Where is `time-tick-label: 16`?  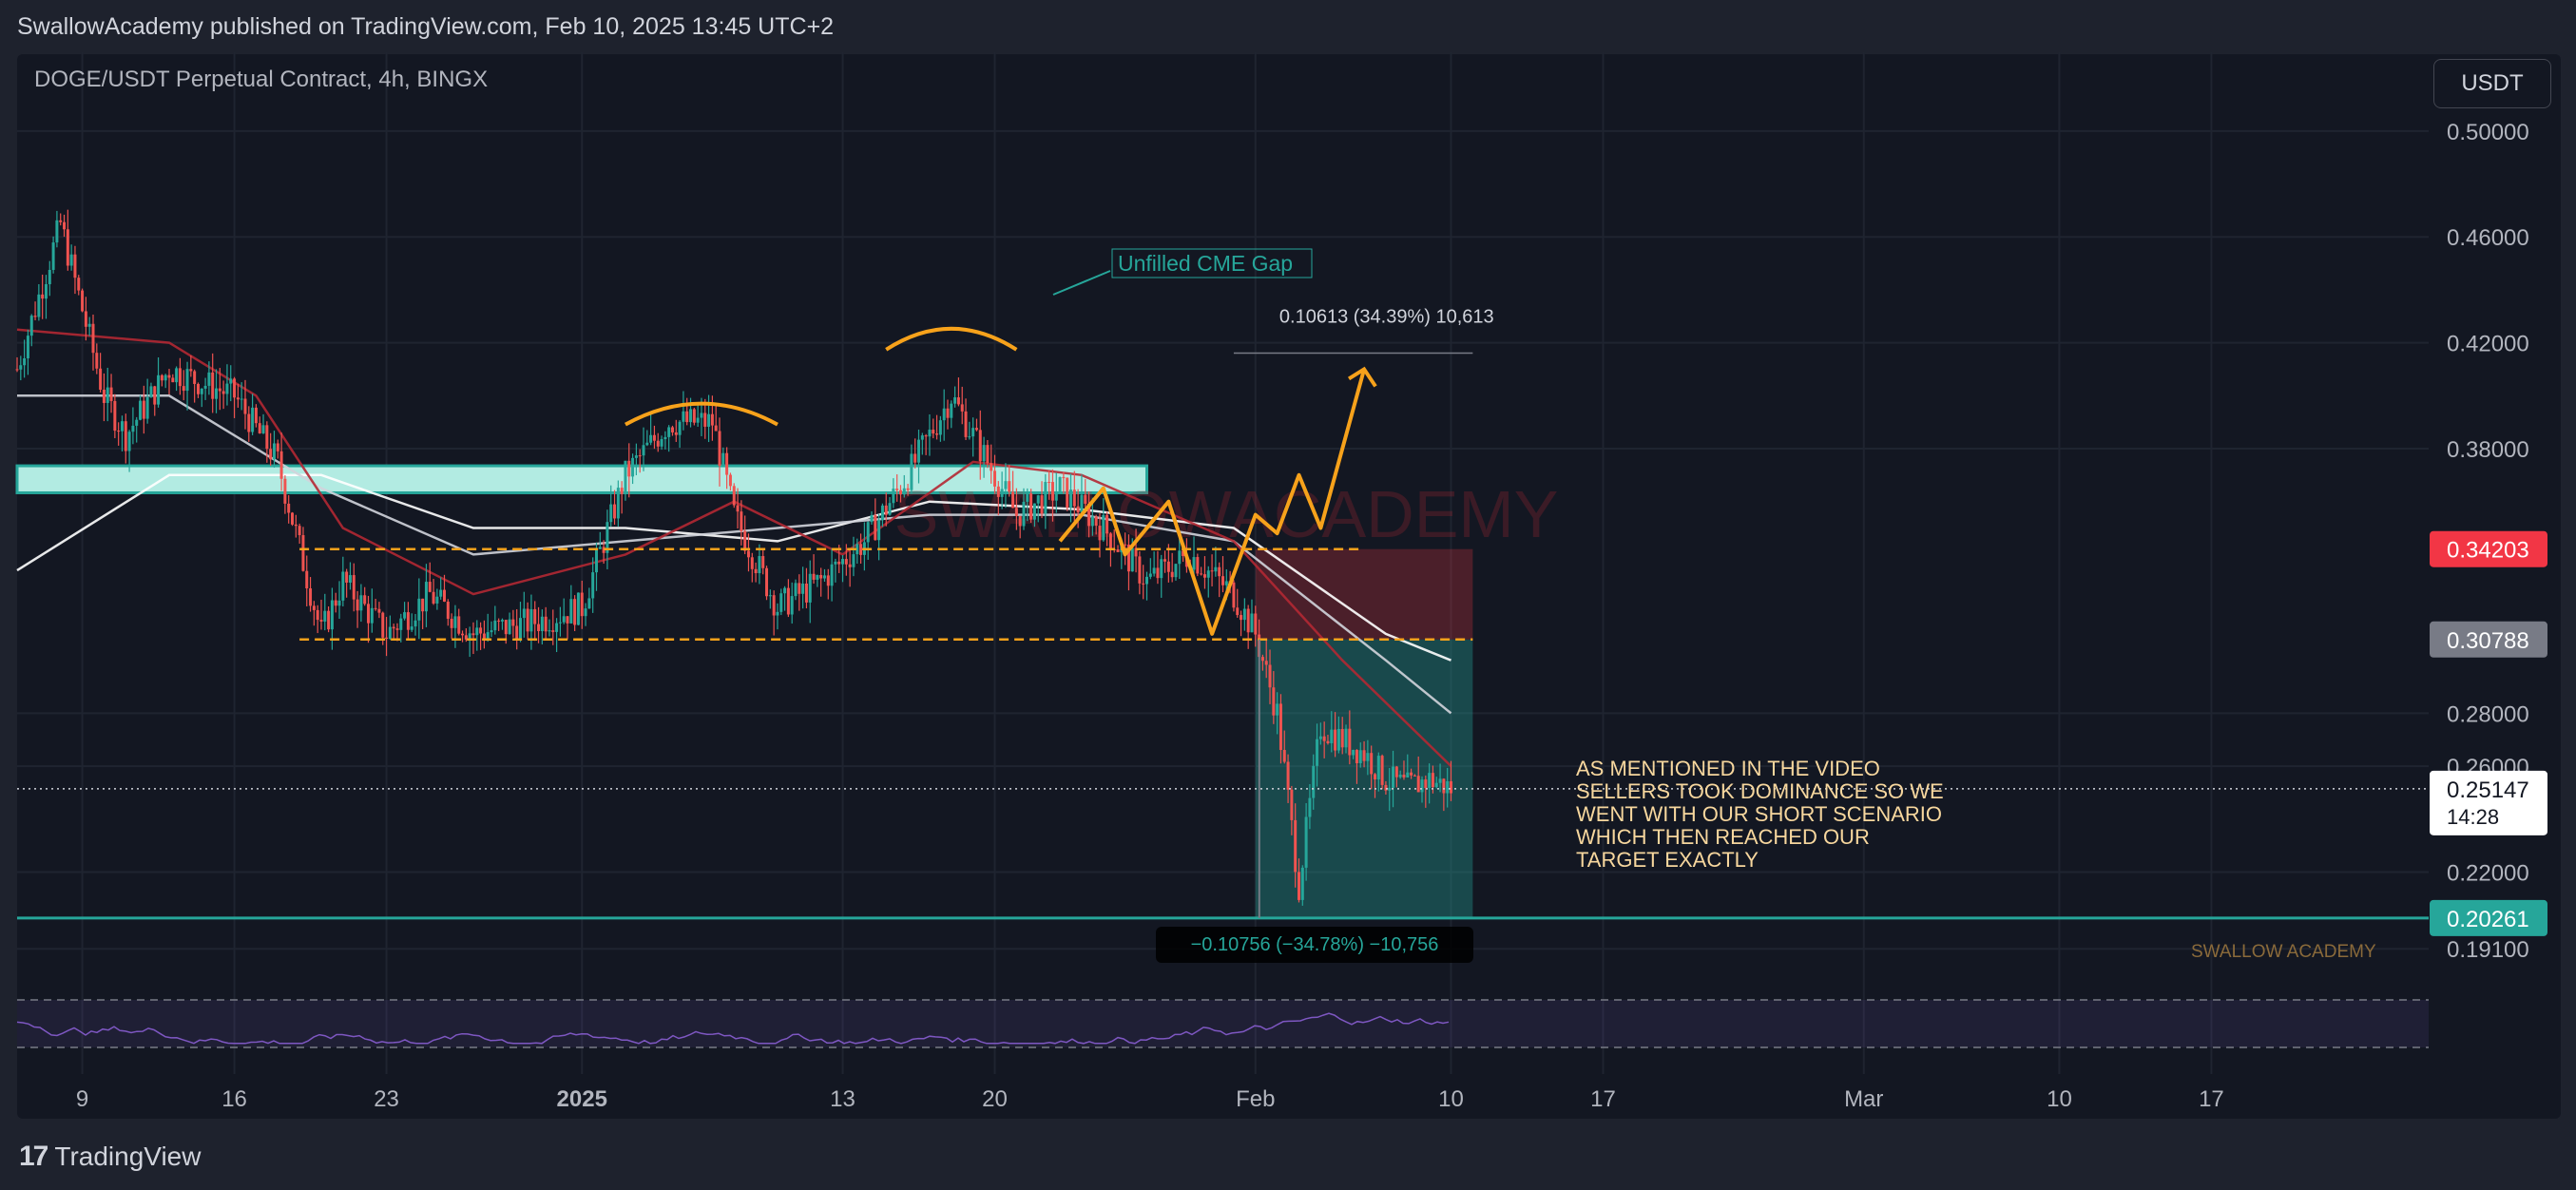 time-tick-label: 16 is located at coordinates (234, 1099).